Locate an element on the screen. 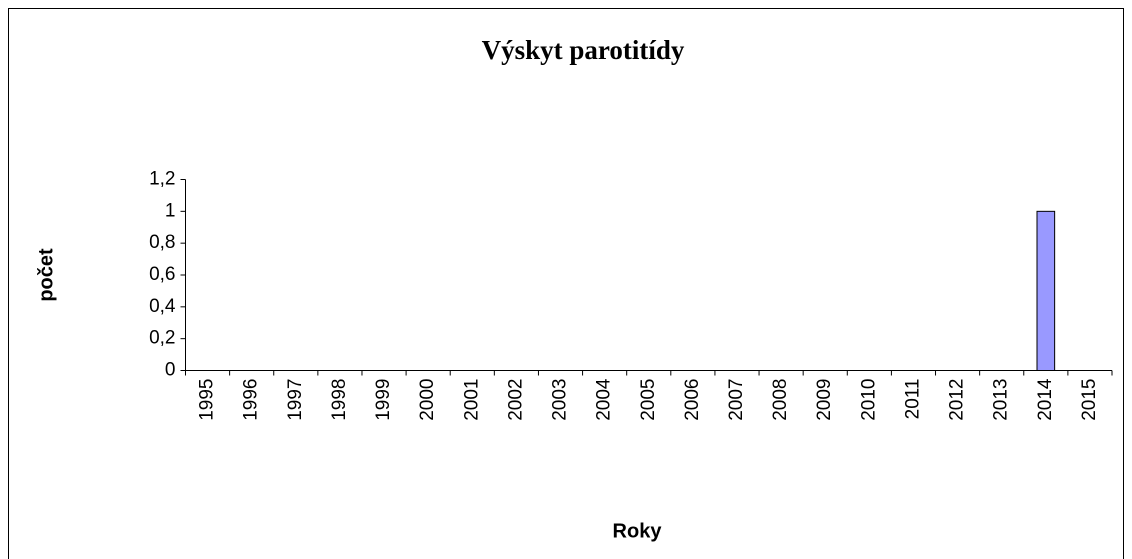 The image size is (1132, 559). x-tick-label: 2011 is located at coordinates (912, 399).